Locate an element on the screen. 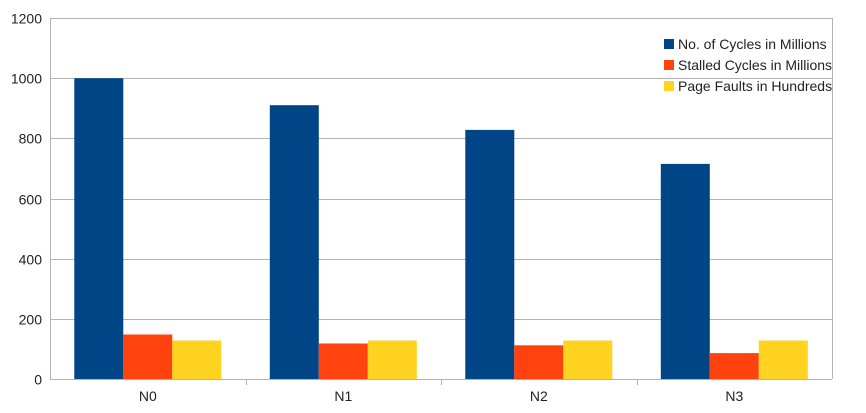 Image resolution: width=866 pixels, height=413 pixels. legend-item: Page Faults in Hundreds is located at coordinates (748, 86).